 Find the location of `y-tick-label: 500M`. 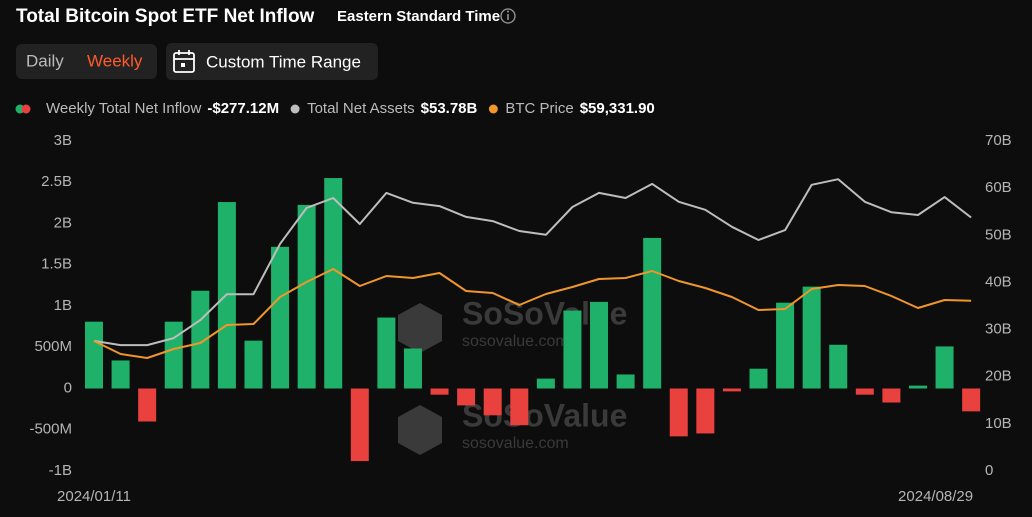

y-tick-label: 500M is located at coordinates (53, 346).